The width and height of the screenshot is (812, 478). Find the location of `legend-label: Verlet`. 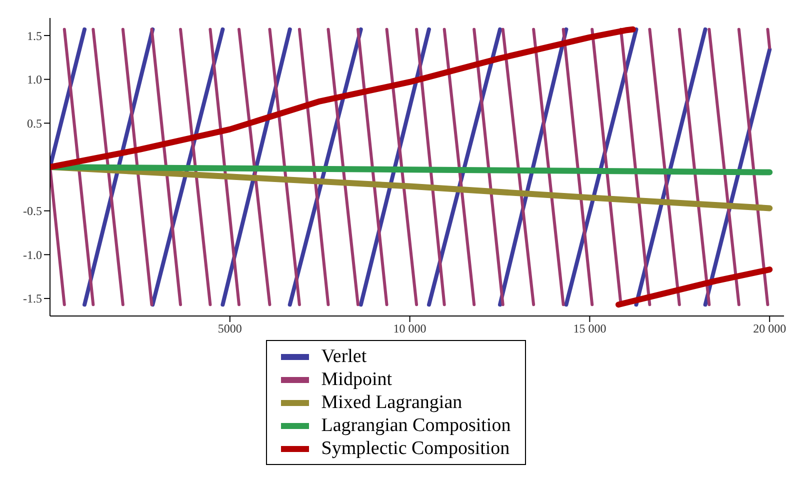

legend-label: Verlet is located at coordinates (344, 356).